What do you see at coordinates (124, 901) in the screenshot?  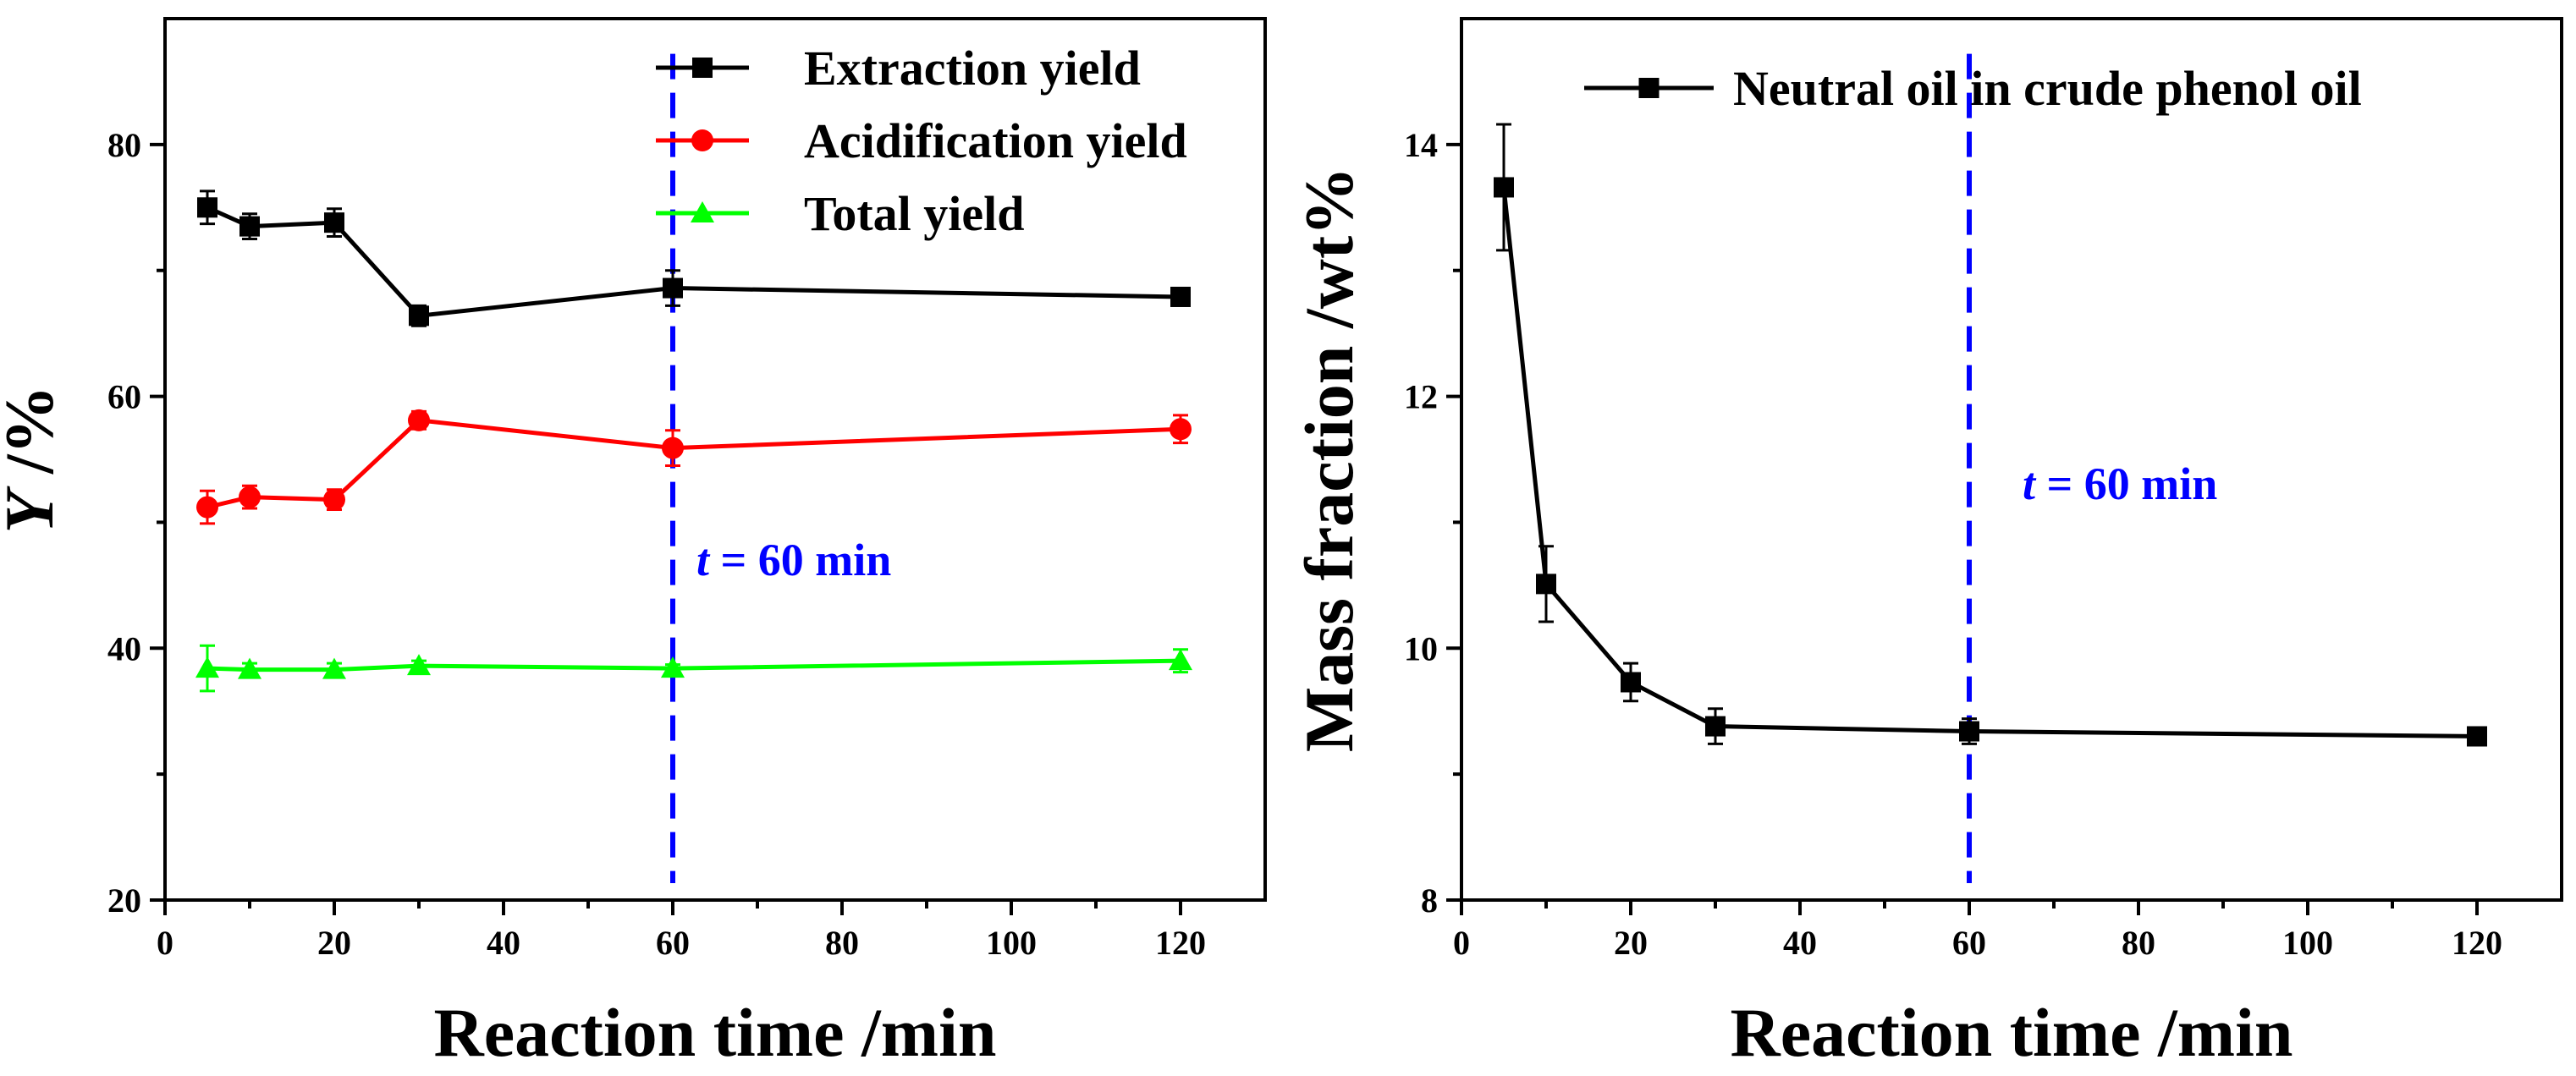 I see `y-tick-label: 20` at bounding box center [124, 901].